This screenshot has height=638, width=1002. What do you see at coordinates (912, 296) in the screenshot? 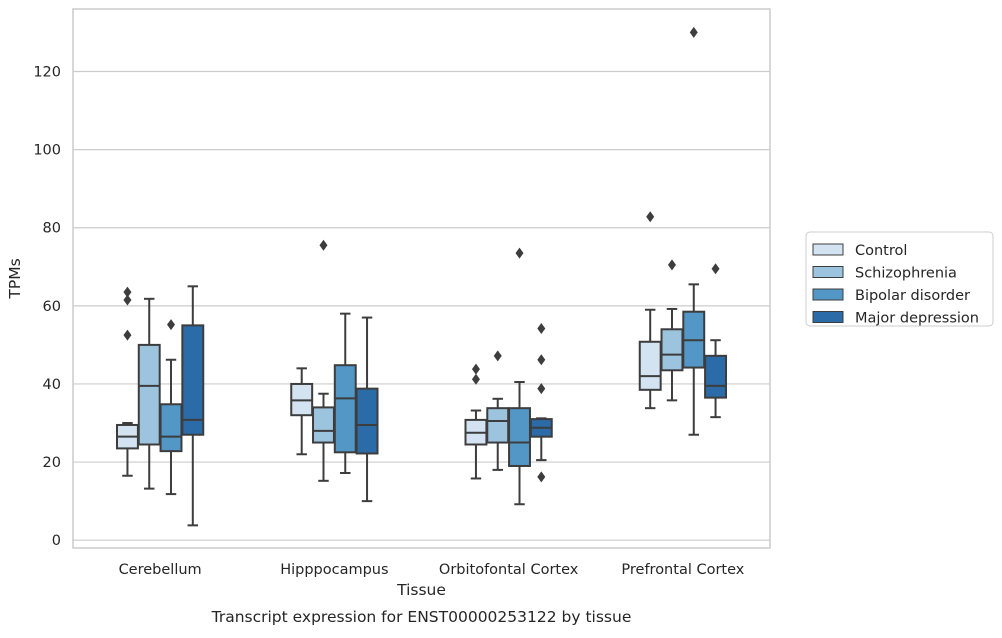
I see `legend-label: Bipolar disorder` at bounding box center [912, 296].